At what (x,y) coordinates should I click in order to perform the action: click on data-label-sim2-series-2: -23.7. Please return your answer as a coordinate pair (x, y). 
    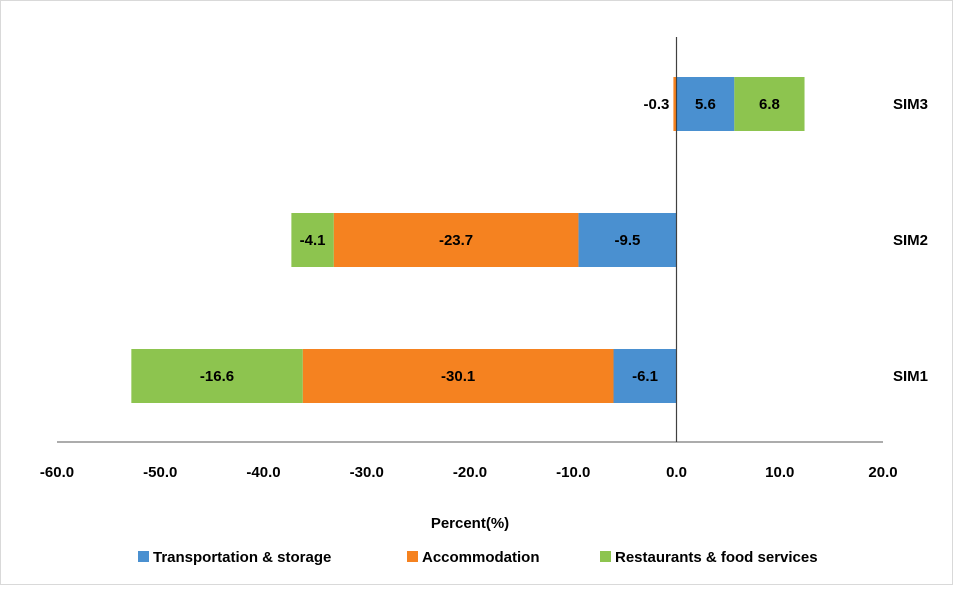
    Looking at the image, I should click on (456, 240).